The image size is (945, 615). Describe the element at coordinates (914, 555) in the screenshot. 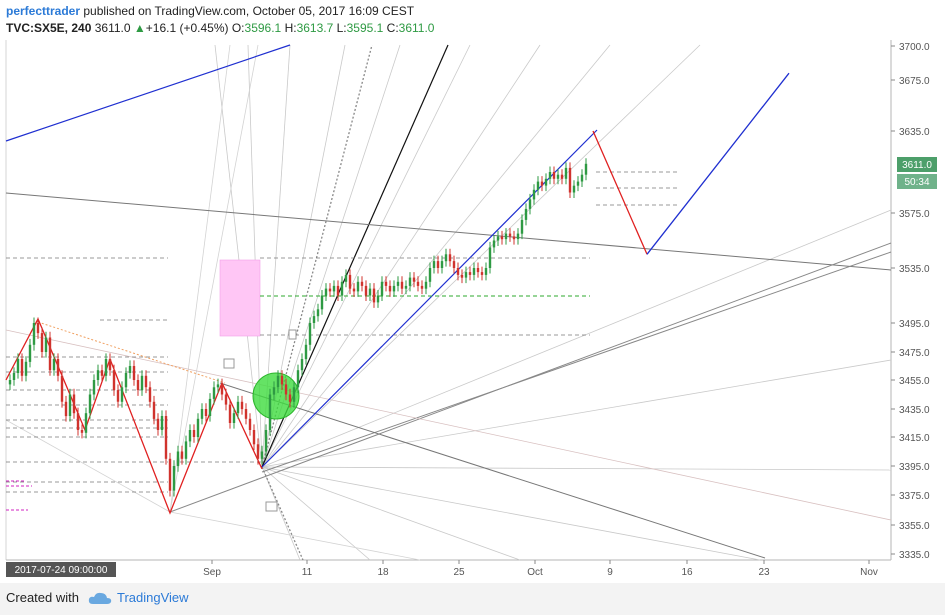

I see `y-tick-label: 3335.0` at that location.